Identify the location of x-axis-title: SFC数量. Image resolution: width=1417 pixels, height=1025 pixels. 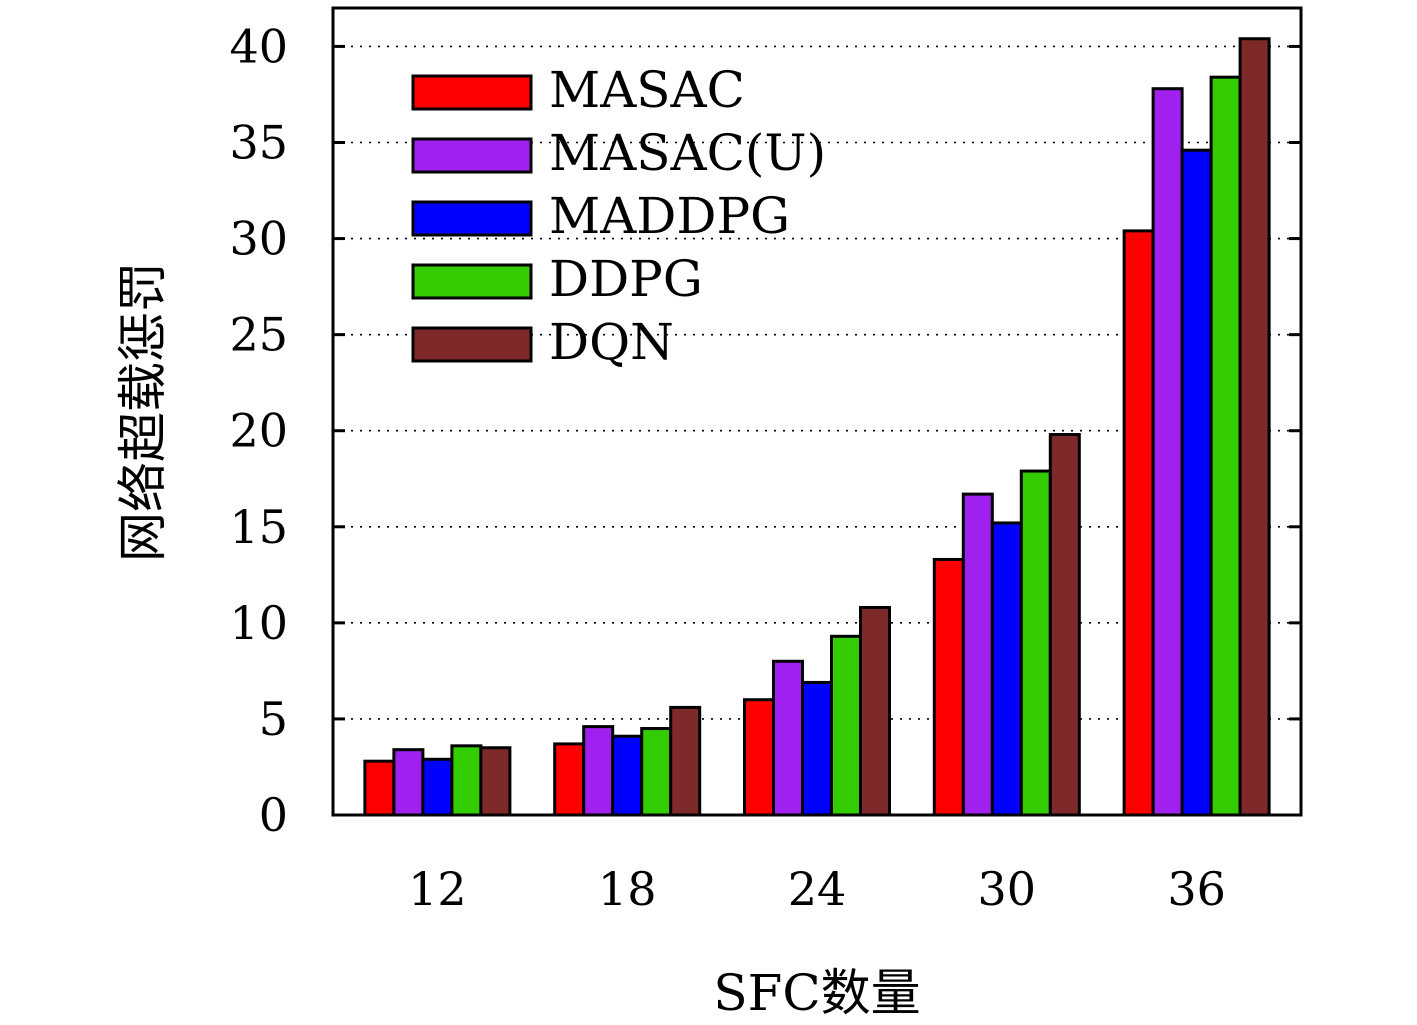
(816, 993).